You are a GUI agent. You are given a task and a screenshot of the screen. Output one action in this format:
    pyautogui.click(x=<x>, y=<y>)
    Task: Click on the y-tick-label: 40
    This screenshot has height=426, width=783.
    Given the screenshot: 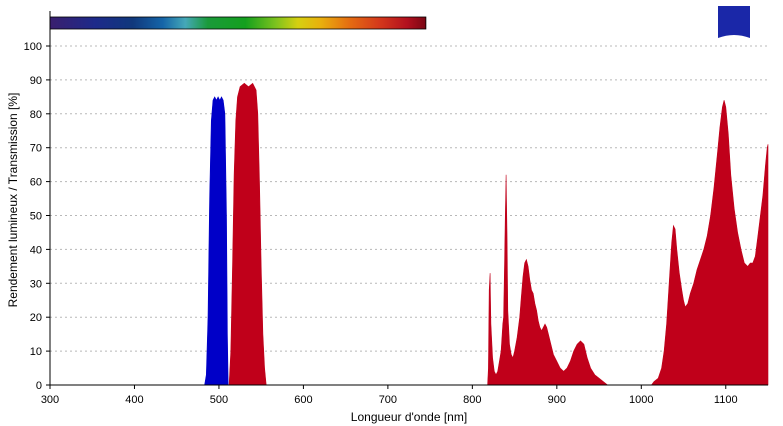 What is the action you would take?
    pyautogui.click(x=36, y=250)
    